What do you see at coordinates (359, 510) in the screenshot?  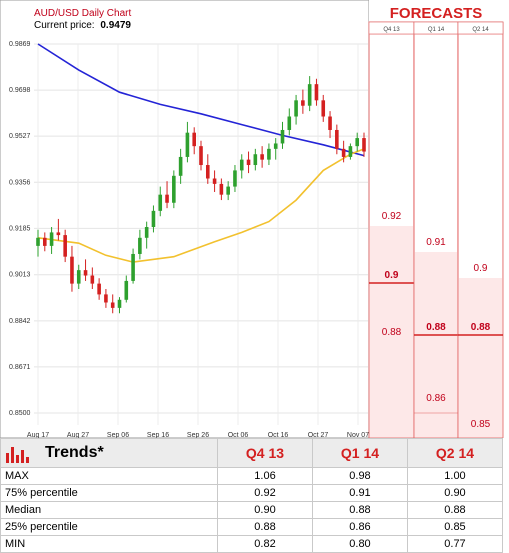 I see `cell-q1-14: 0.88` at bounding box center [359, 510].